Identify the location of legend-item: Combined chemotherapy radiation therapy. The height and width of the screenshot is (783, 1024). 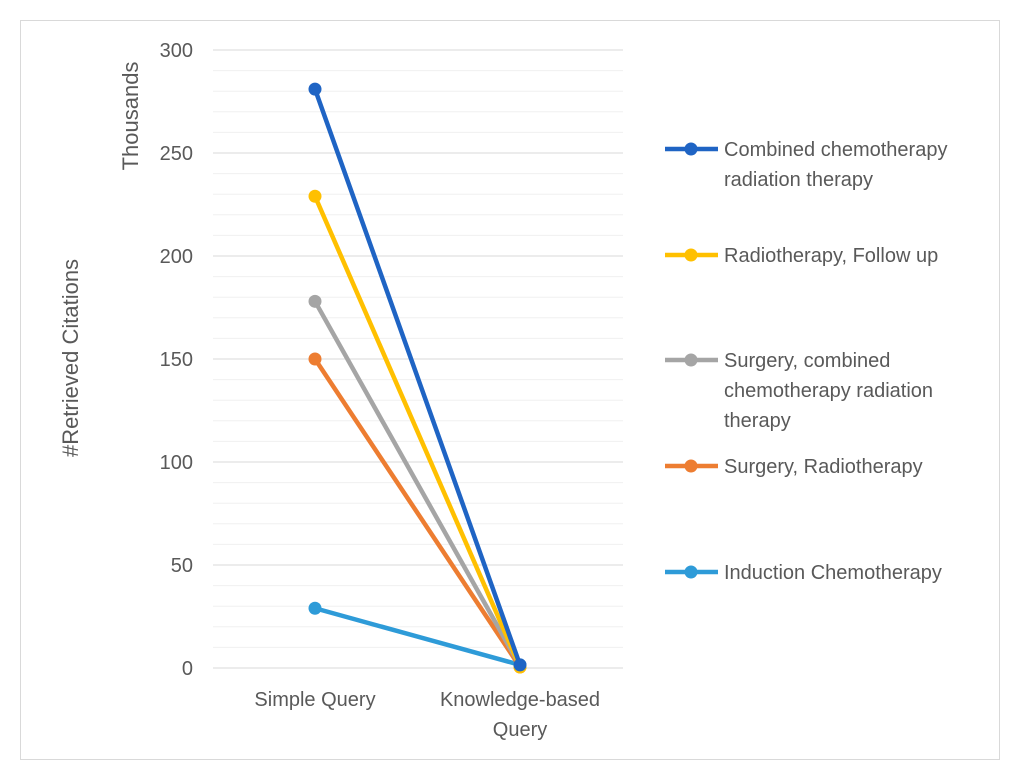
(806, 165).